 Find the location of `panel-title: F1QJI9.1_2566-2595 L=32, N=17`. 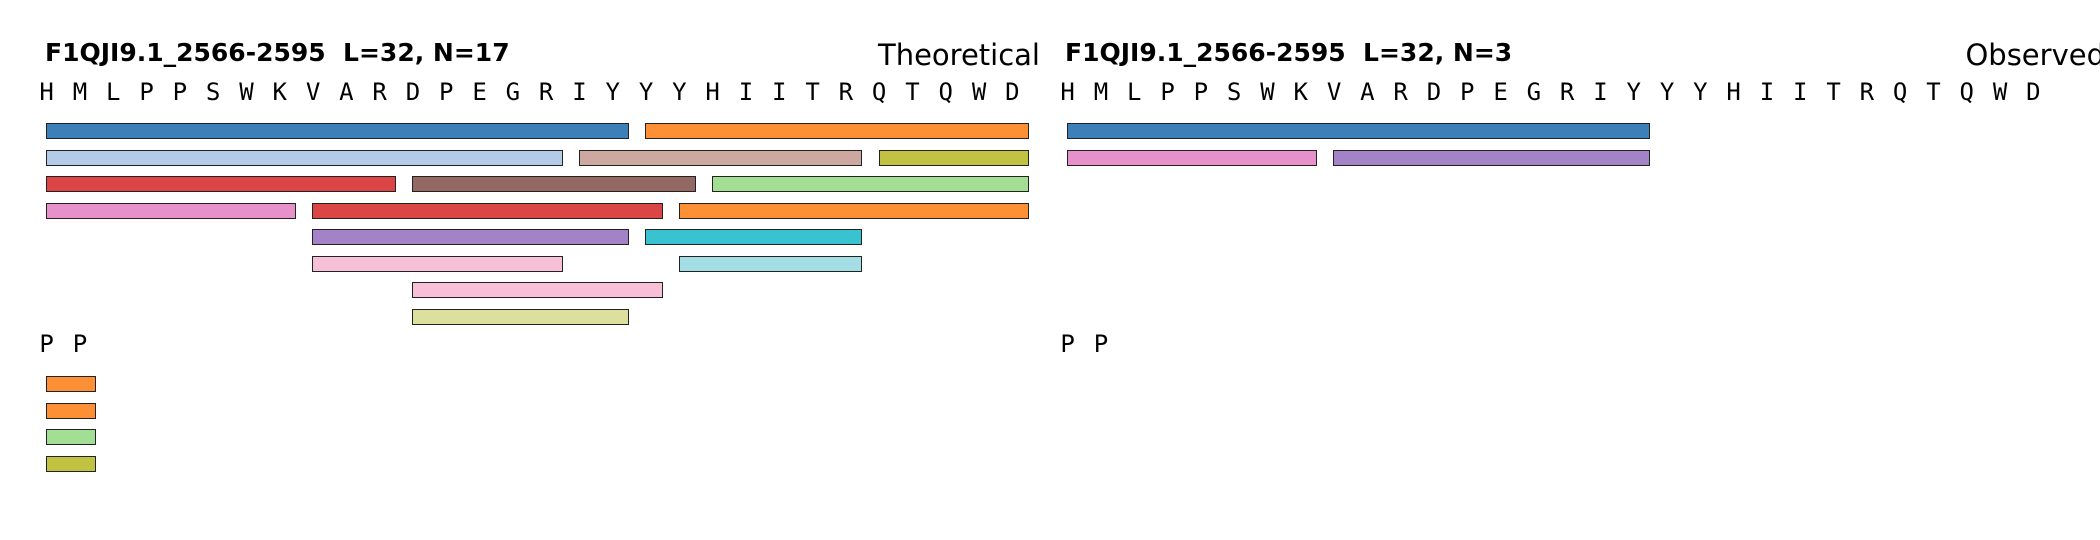

panel-title: F1QJI9.1_2566-2595 L=32, N=17 is located at coordinates (277, 52).